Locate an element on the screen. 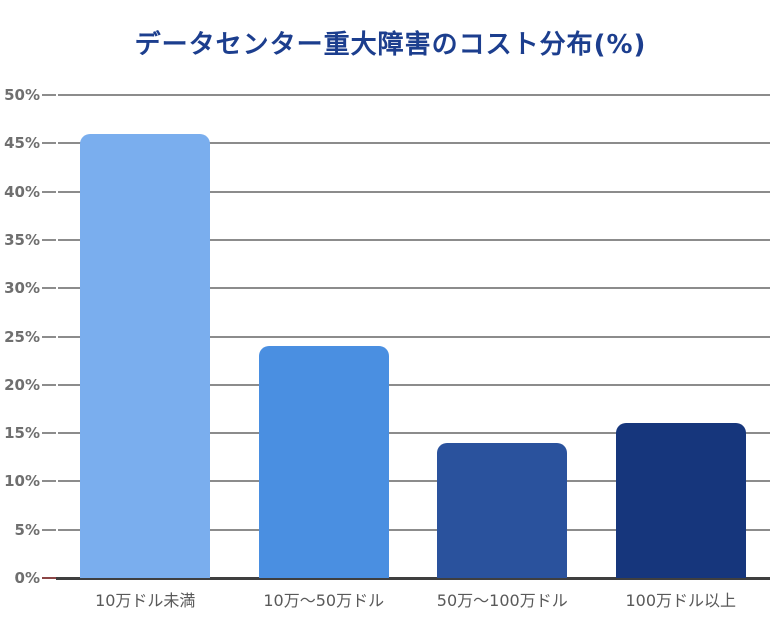 The image size is (781, 625). y-axis-label: 25% is located at coordinates (22, 336).